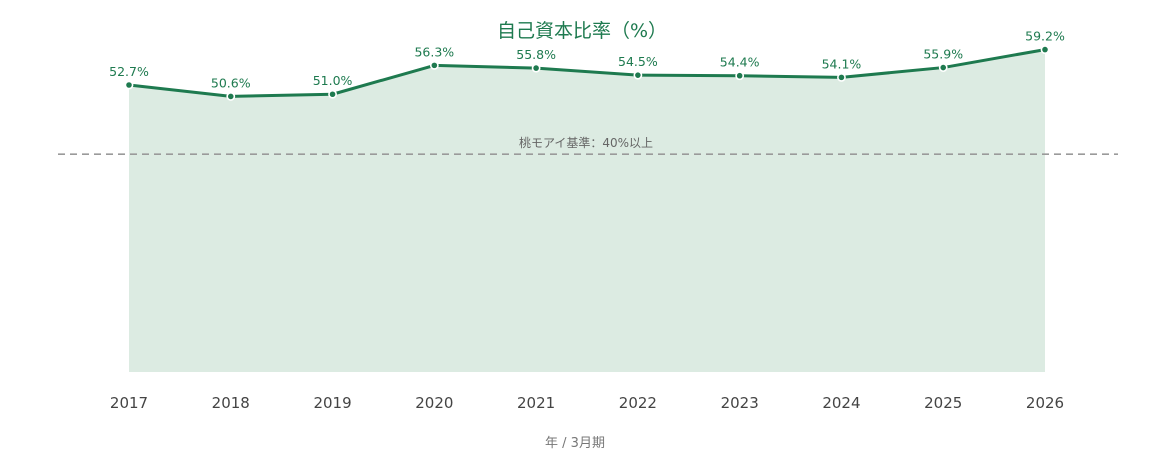 This screenshot has height=459, width=1150. I want to click on data-label: 51.0%, so click(333, 80).